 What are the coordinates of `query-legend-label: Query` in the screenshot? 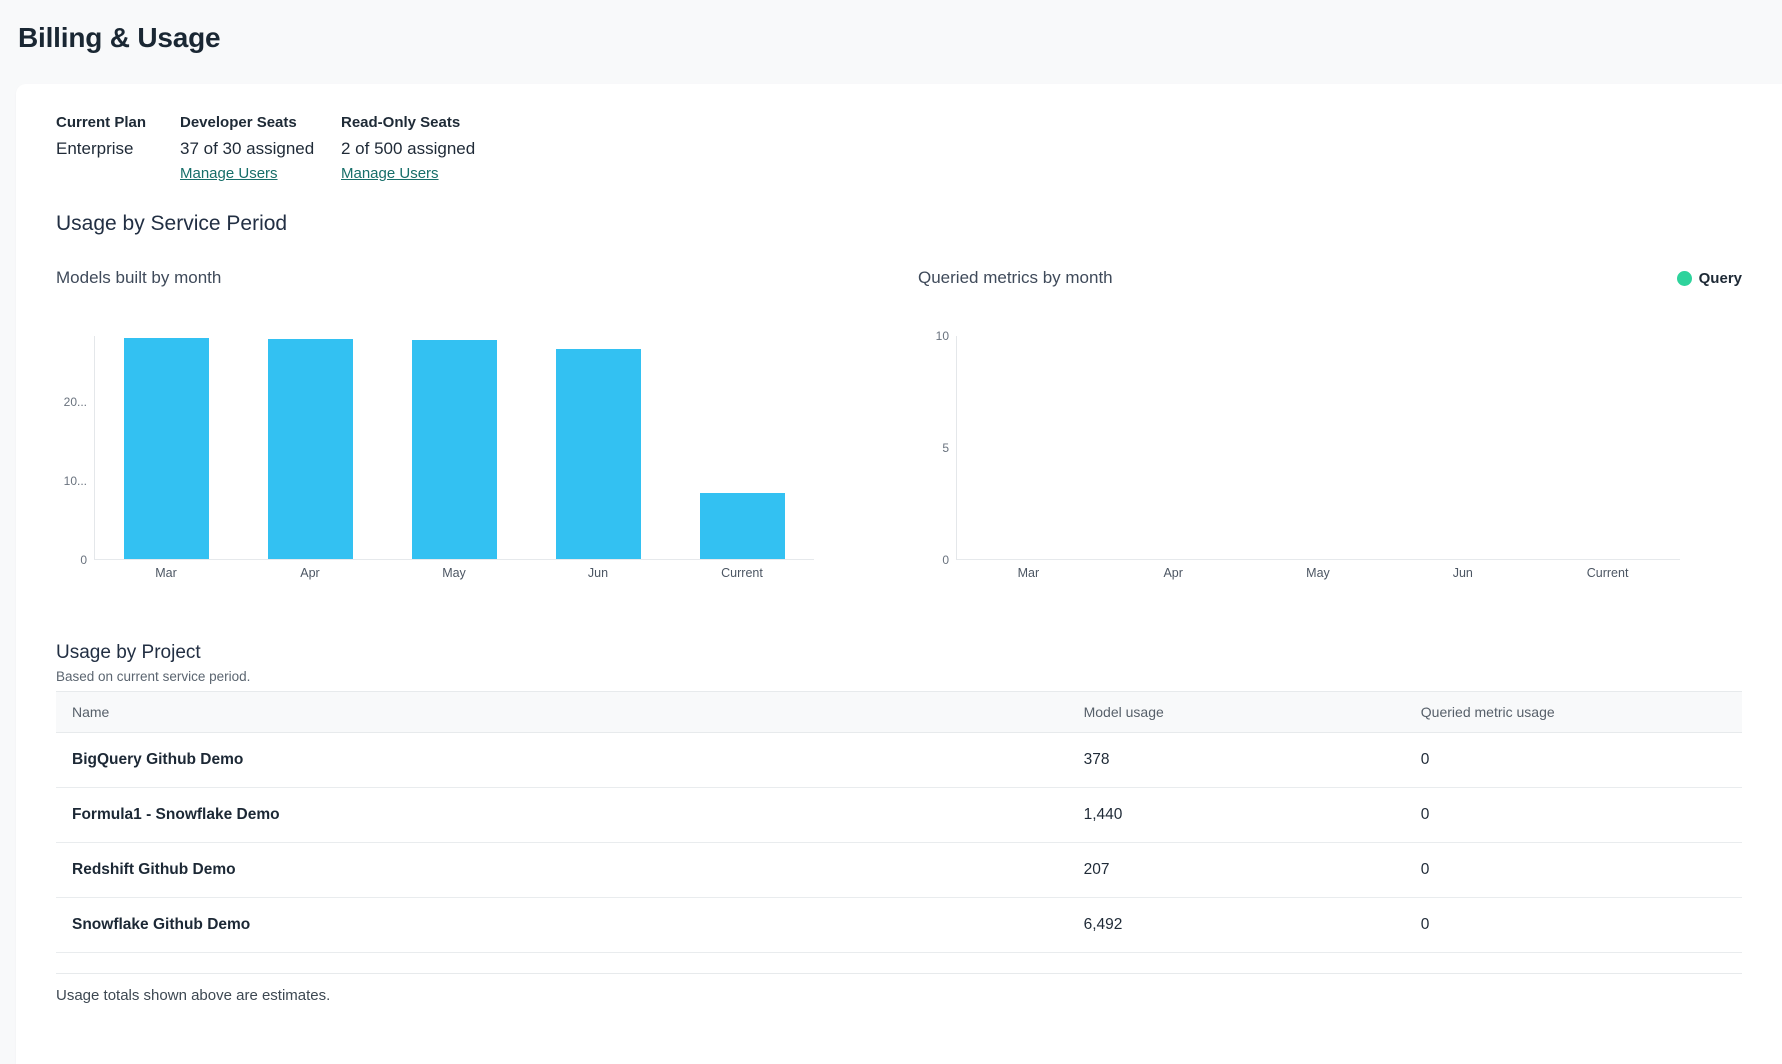 It's located at (1720, 278).